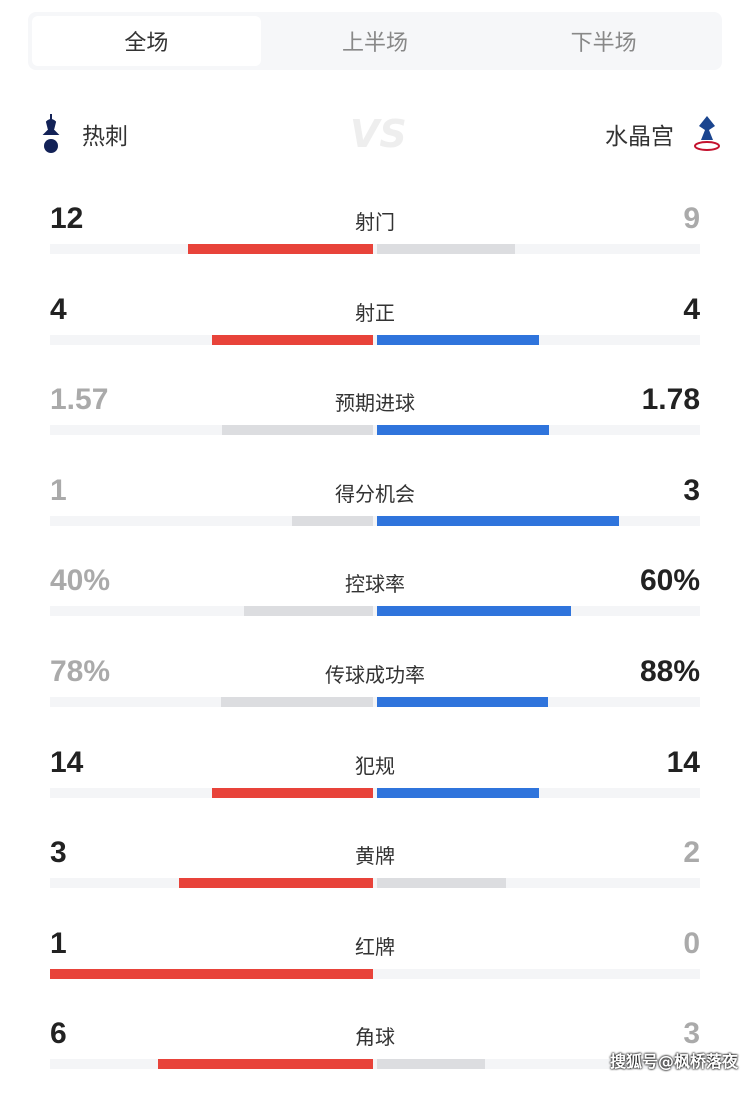 The width and height of the screenshot is (750, 1107). What do you see at coordinates (673, 1061) in the screenshot?
I see `watermark: 搜狐号@枫桥落夜` at bounding box center [673, 1061].